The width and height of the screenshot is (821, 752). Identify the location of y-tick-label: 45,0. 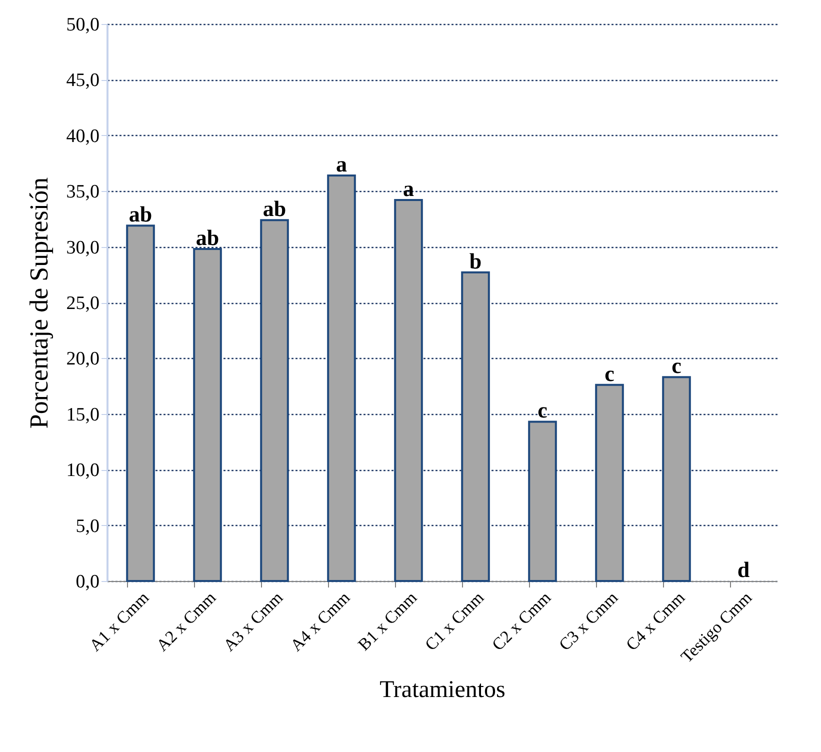
(83, 81).